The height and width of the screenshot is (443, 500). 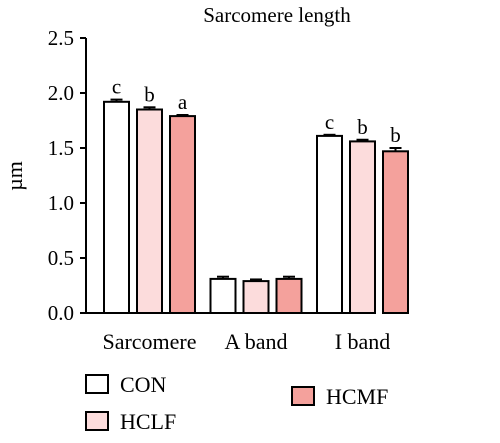 I want to click on y-tick-label: 1.0, so click(x=61, y=203).